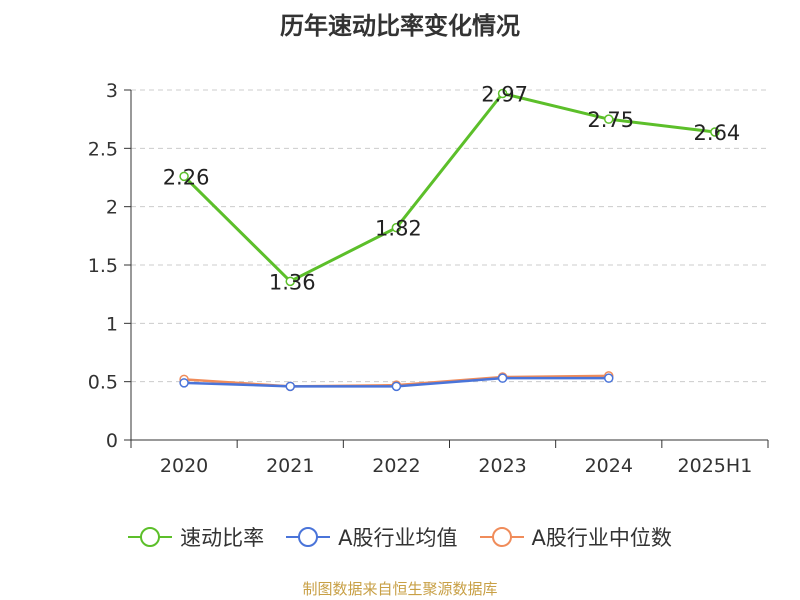 Image resolution: width=800 pixels, height=600 pixels. Describe the element at coordinates (184, 466) in the screenshot. I see `x-tick-label: 2020` at that location.